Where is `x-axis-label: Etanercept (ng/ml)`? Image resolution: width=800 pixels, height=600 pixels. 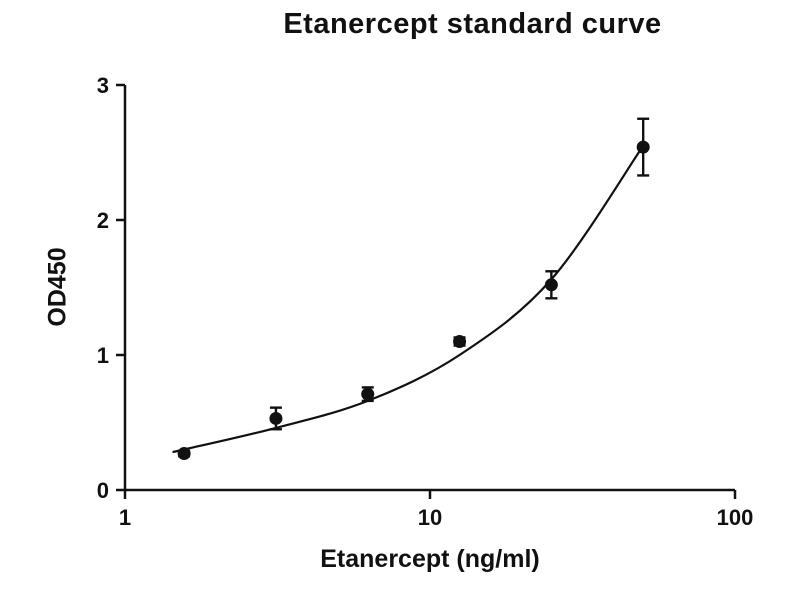 x-axis-label: Etanercept (ng/ml) is located at coordinates (430, 559).